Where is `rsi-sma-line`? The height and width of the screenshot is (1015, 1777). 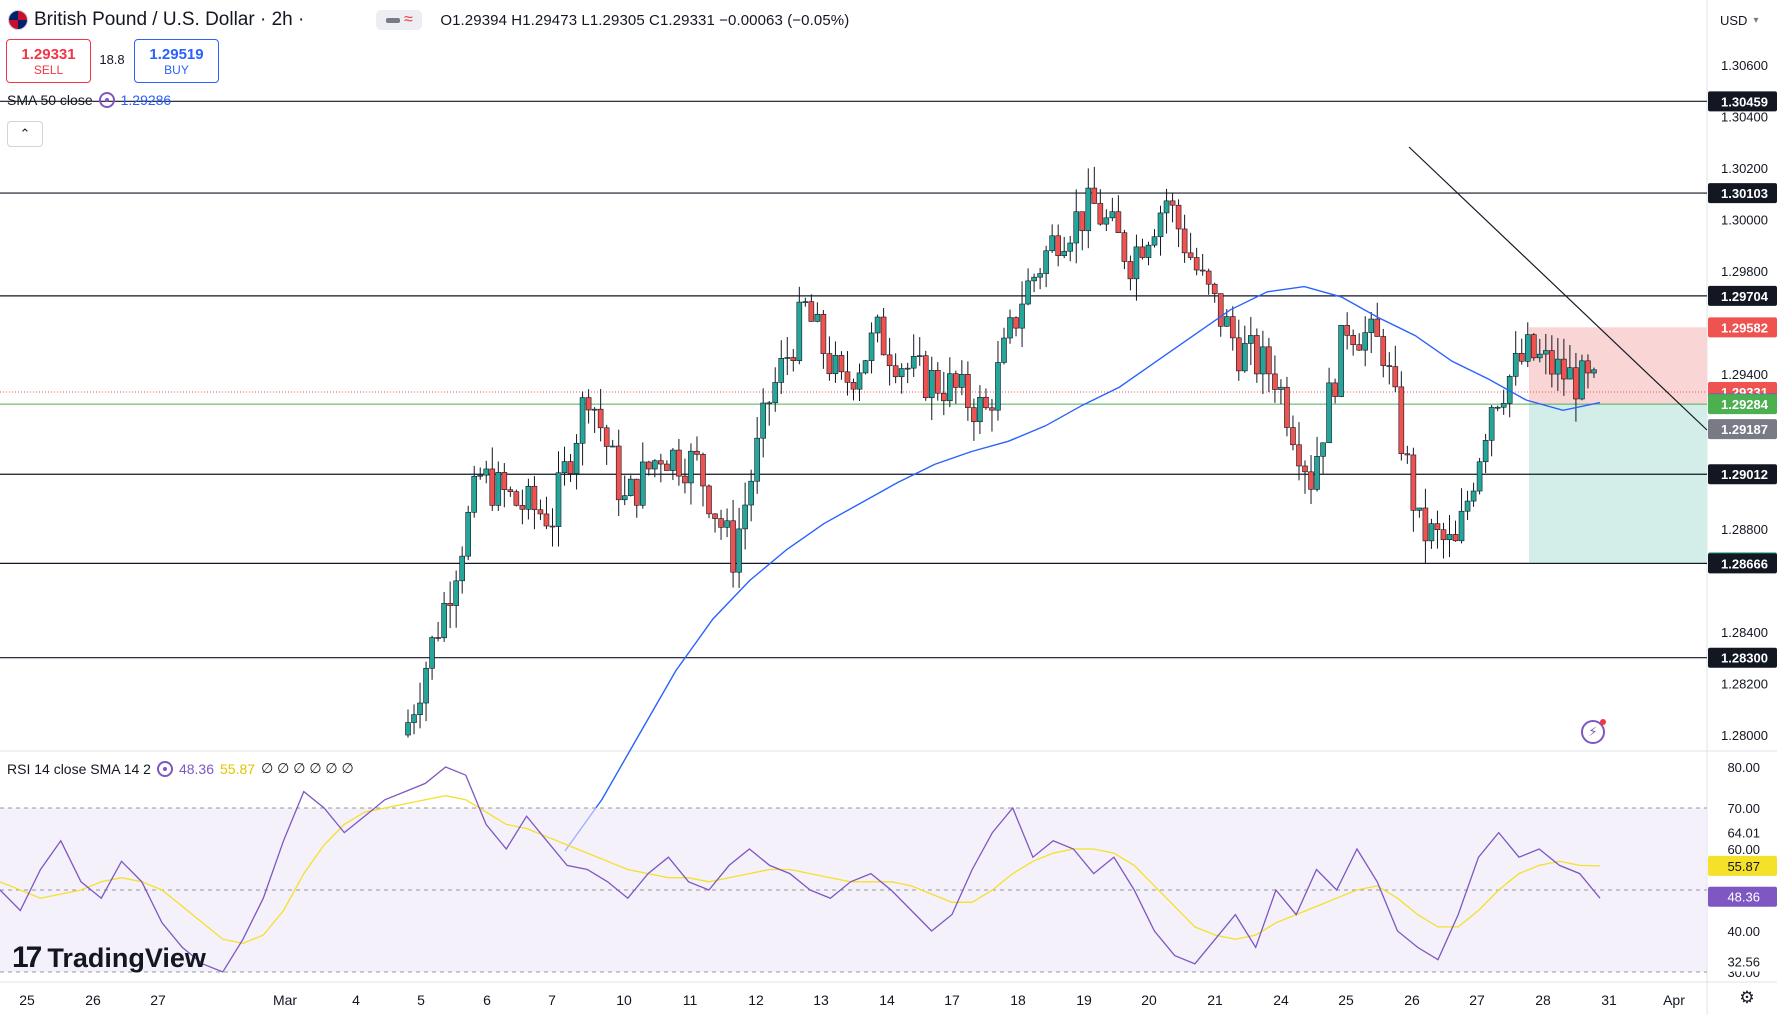 rsi-sma-line is located at coordinates (800, 869).